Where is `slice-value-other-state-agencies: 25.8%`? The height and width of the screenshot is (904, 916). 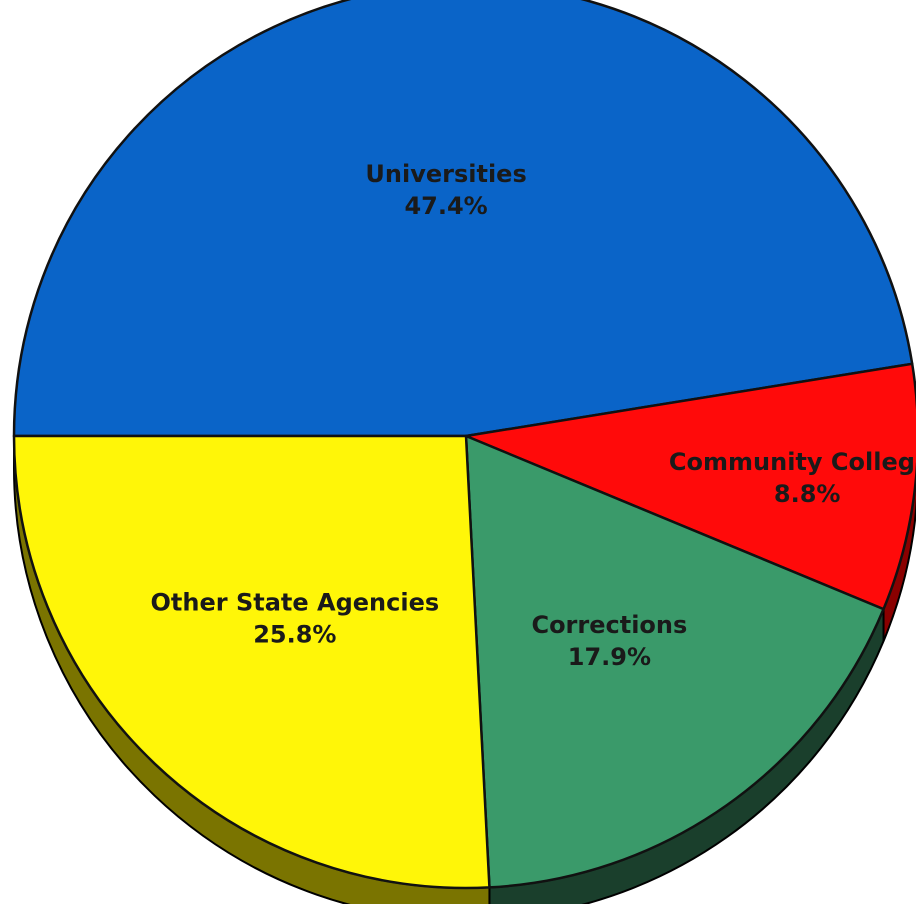 slice-value-other-state-agencies: 25.8% is located at coordinates (294, 634).